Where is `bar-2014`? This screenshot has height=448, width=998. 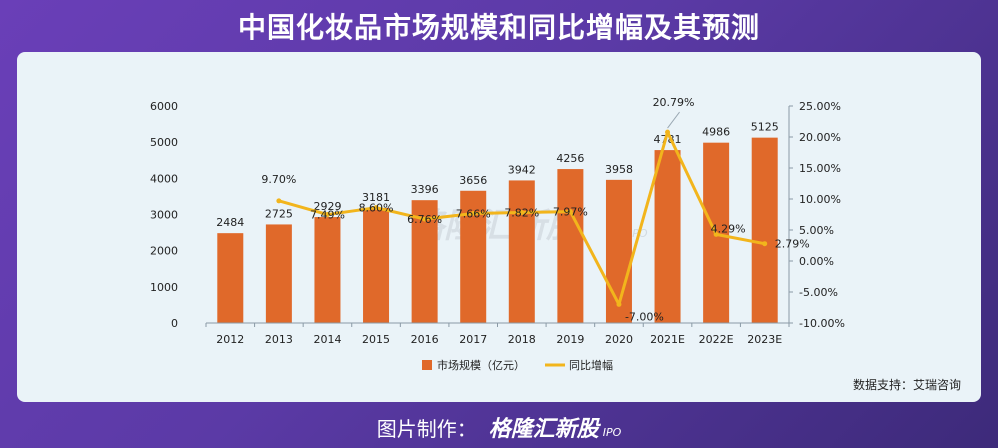 bar-2014 is located at coordinates (327, 270).